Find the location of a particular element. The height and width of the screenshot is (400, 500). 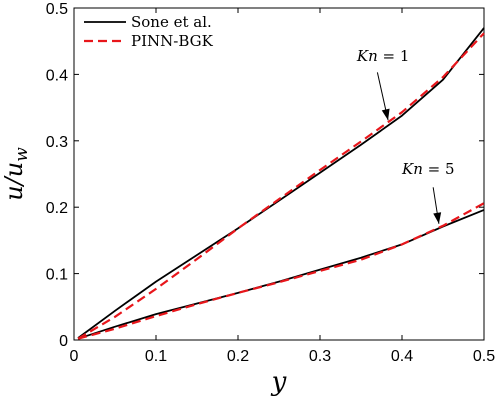

y-tick-label: 0.4 is located at coordinates (57, 75).